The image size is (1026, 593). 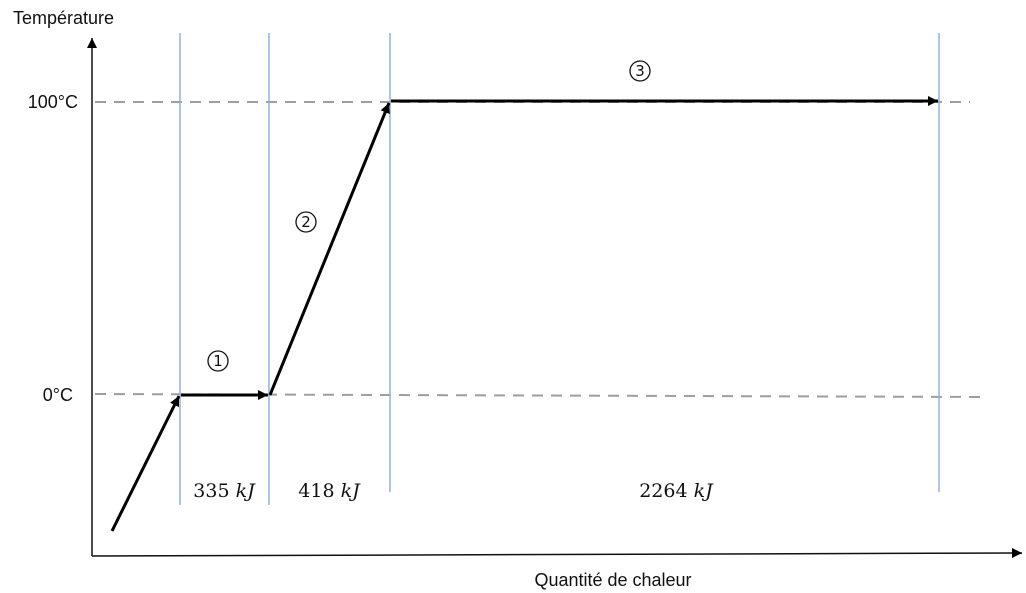 I want to click on svg-text: 2, so click(x=306, y=222).